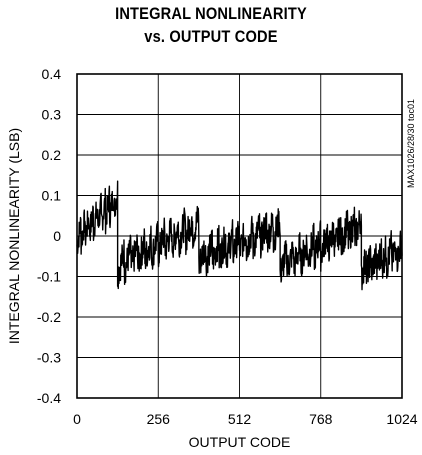  What do you see at coordinates (240, 419) in the screenshot?
I see `x-tick-label: 512` at bounding box center [240, 419].